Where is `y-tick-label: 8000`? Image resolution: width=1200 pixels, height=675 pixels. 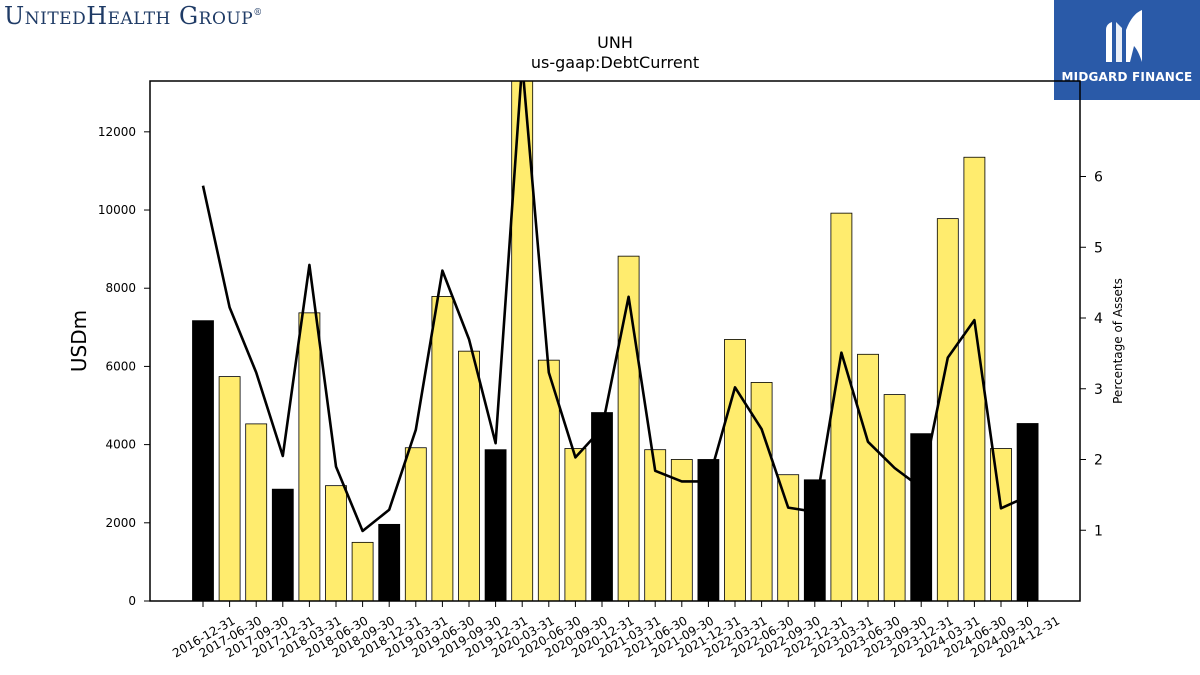
y-tick-label: 8000 is located at coordinates (120, 288).